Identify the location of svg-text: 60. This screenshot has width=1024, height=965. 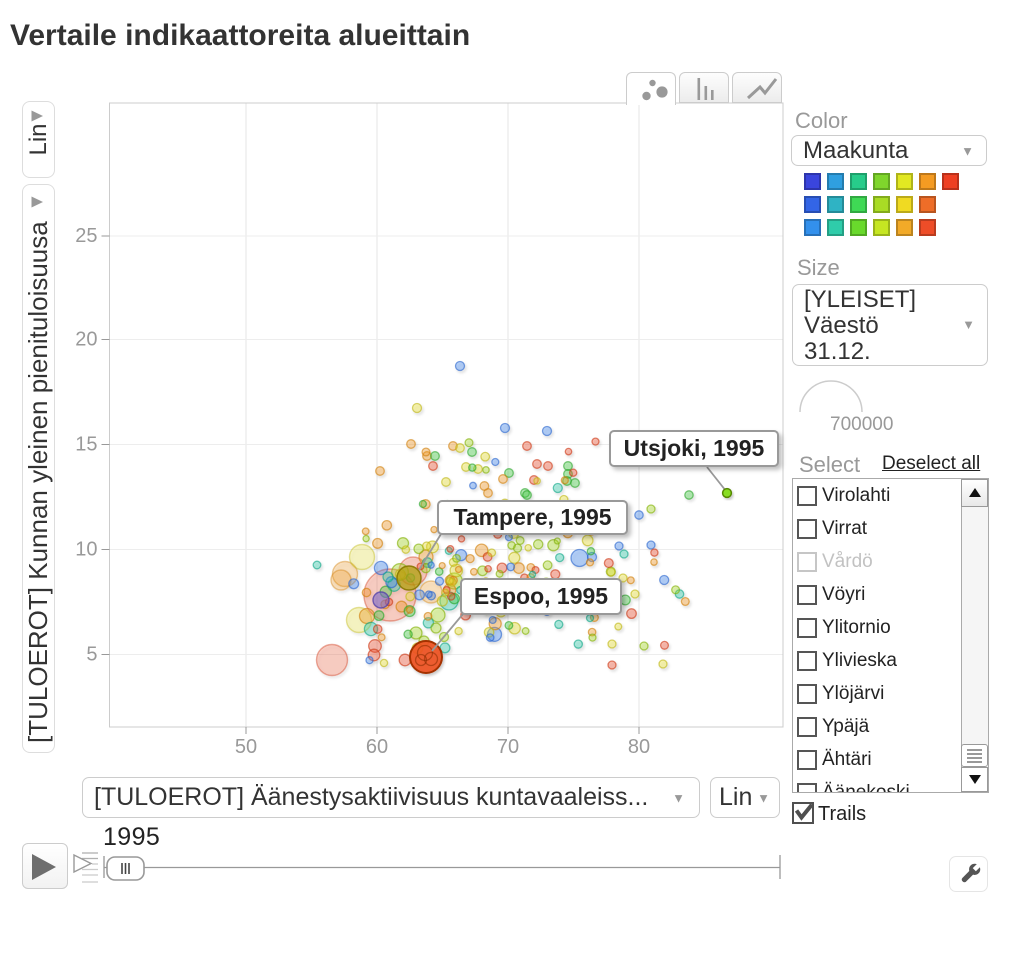
(377, 747).